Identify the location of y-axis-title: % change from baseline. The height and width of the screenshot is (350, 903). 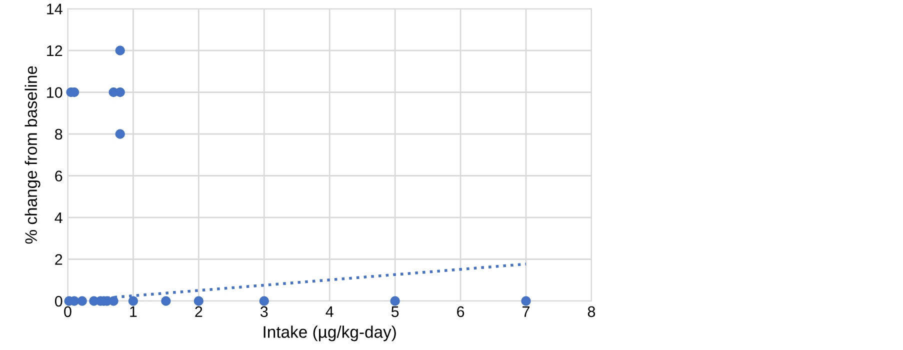
(32, 155).